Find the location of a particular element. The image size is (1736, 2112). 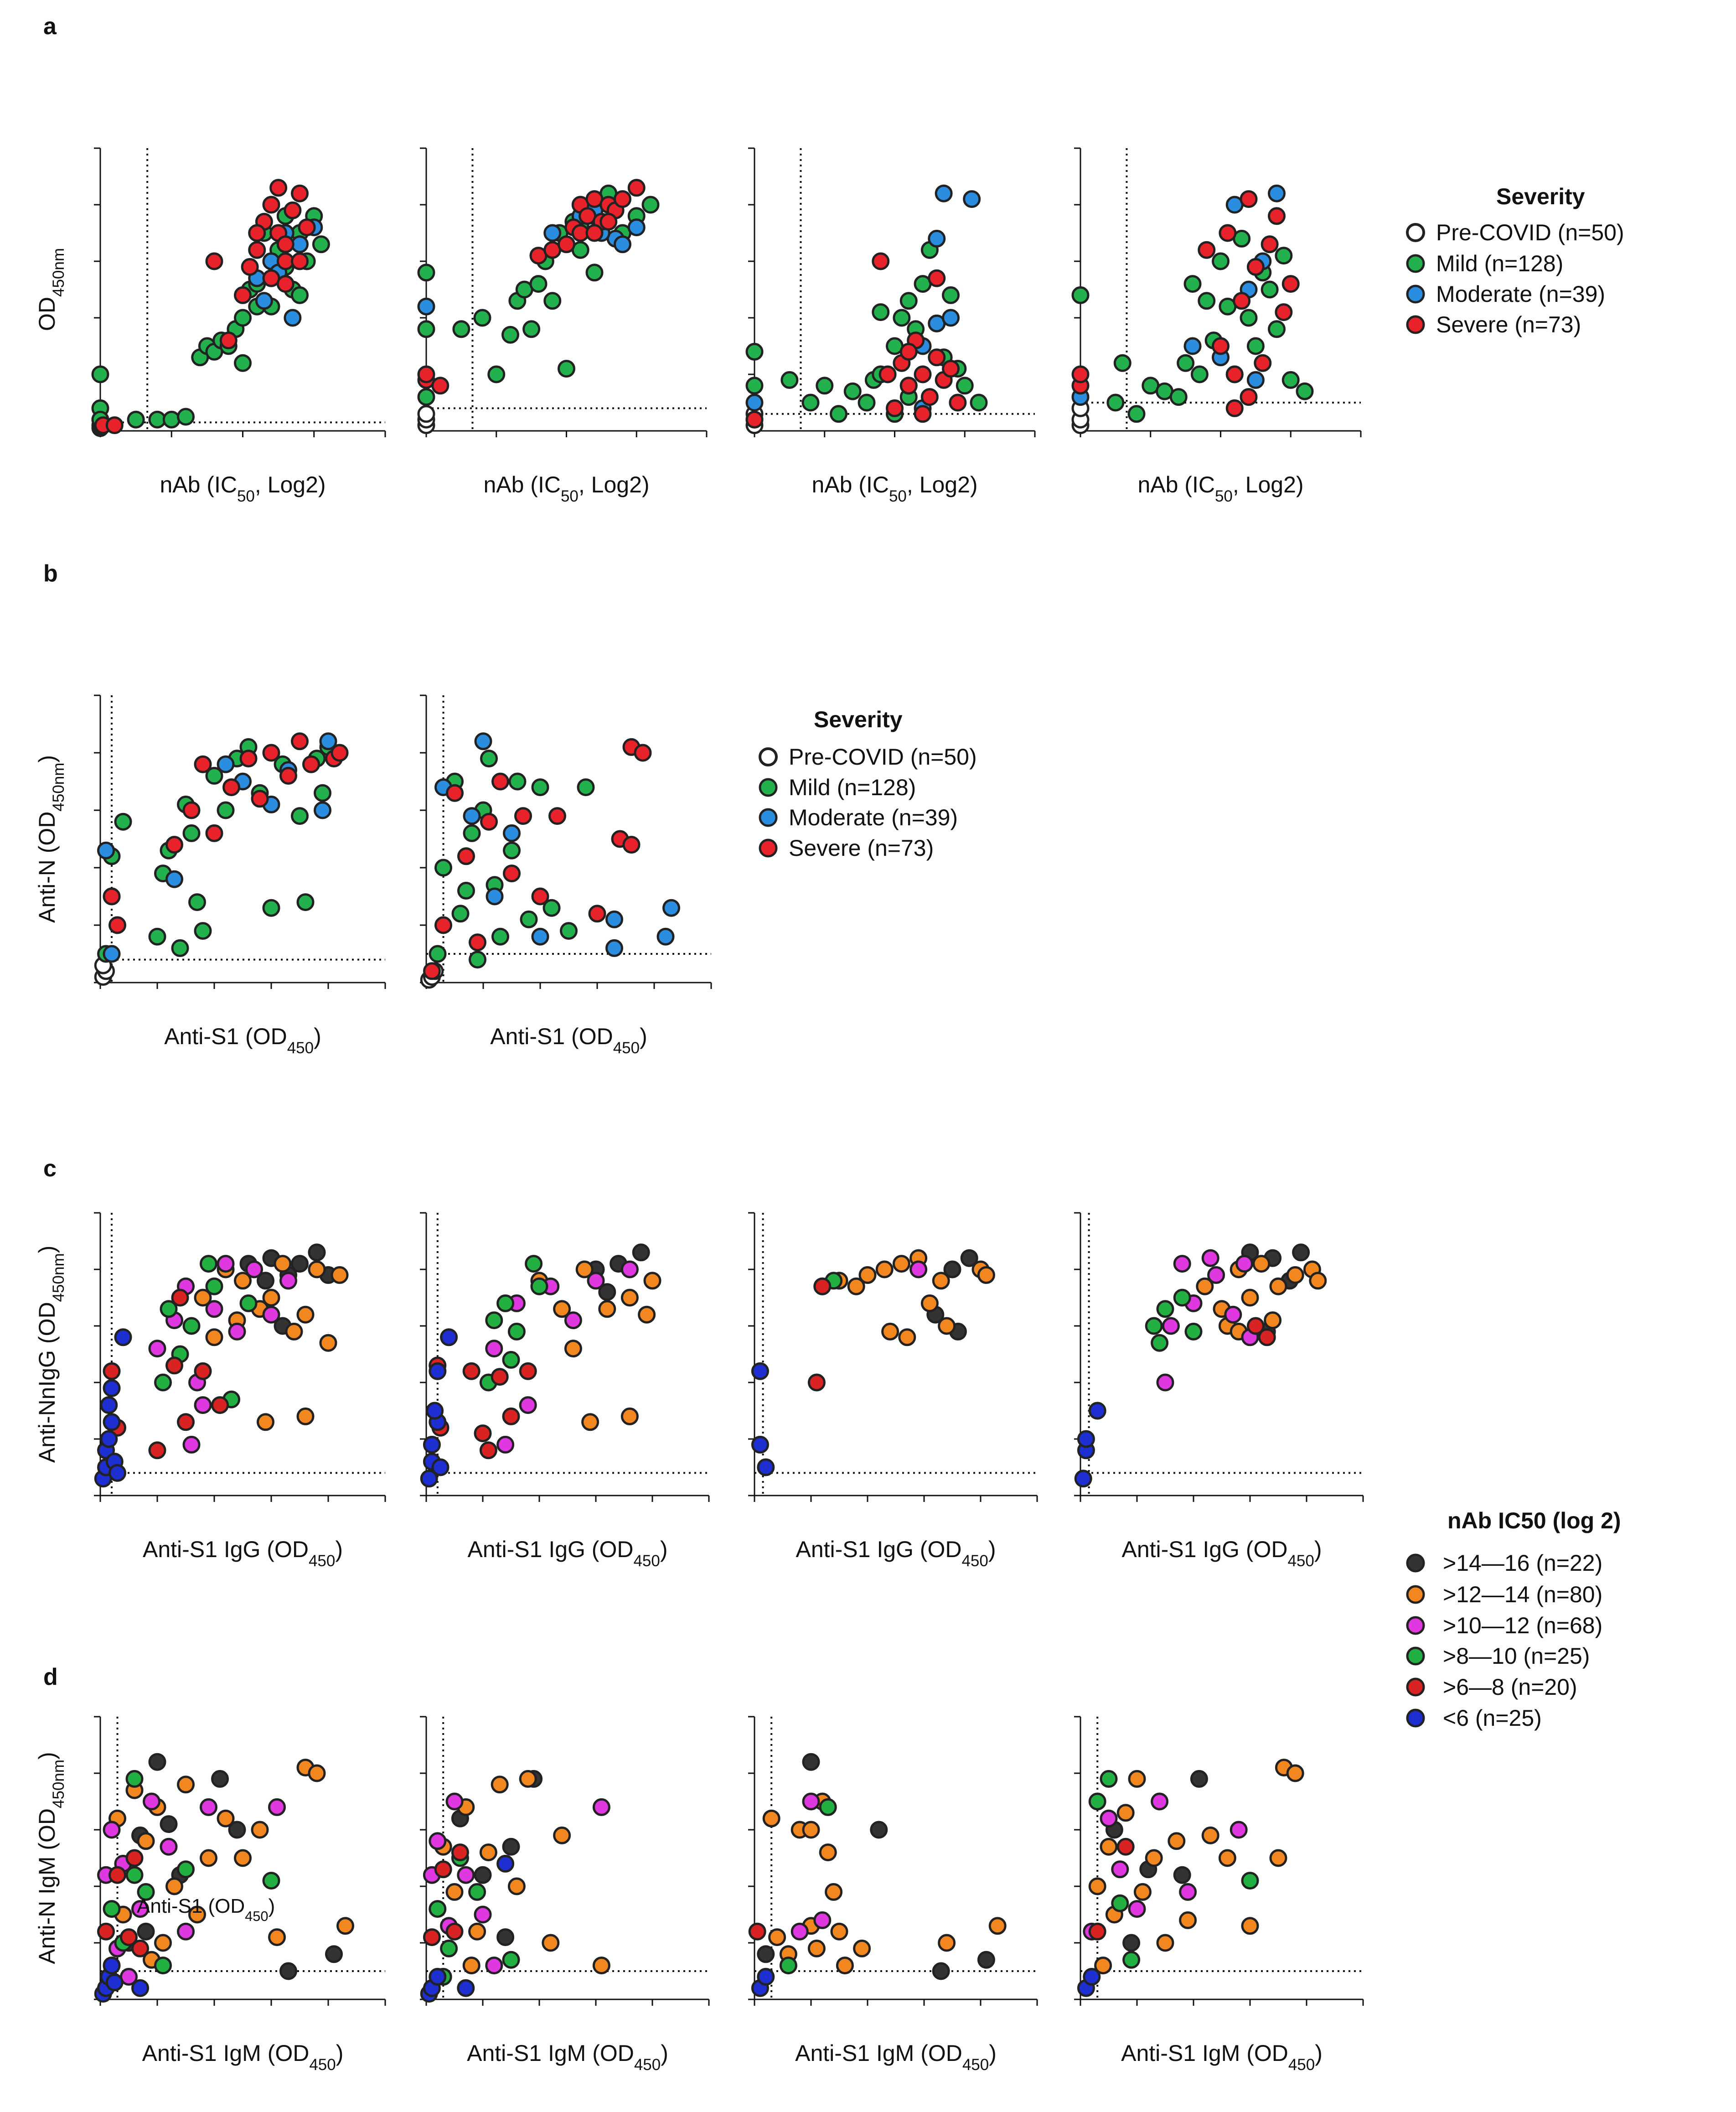

chart-annotation: Anti-S1 (OD450) is located at coordinates (206, 1910).